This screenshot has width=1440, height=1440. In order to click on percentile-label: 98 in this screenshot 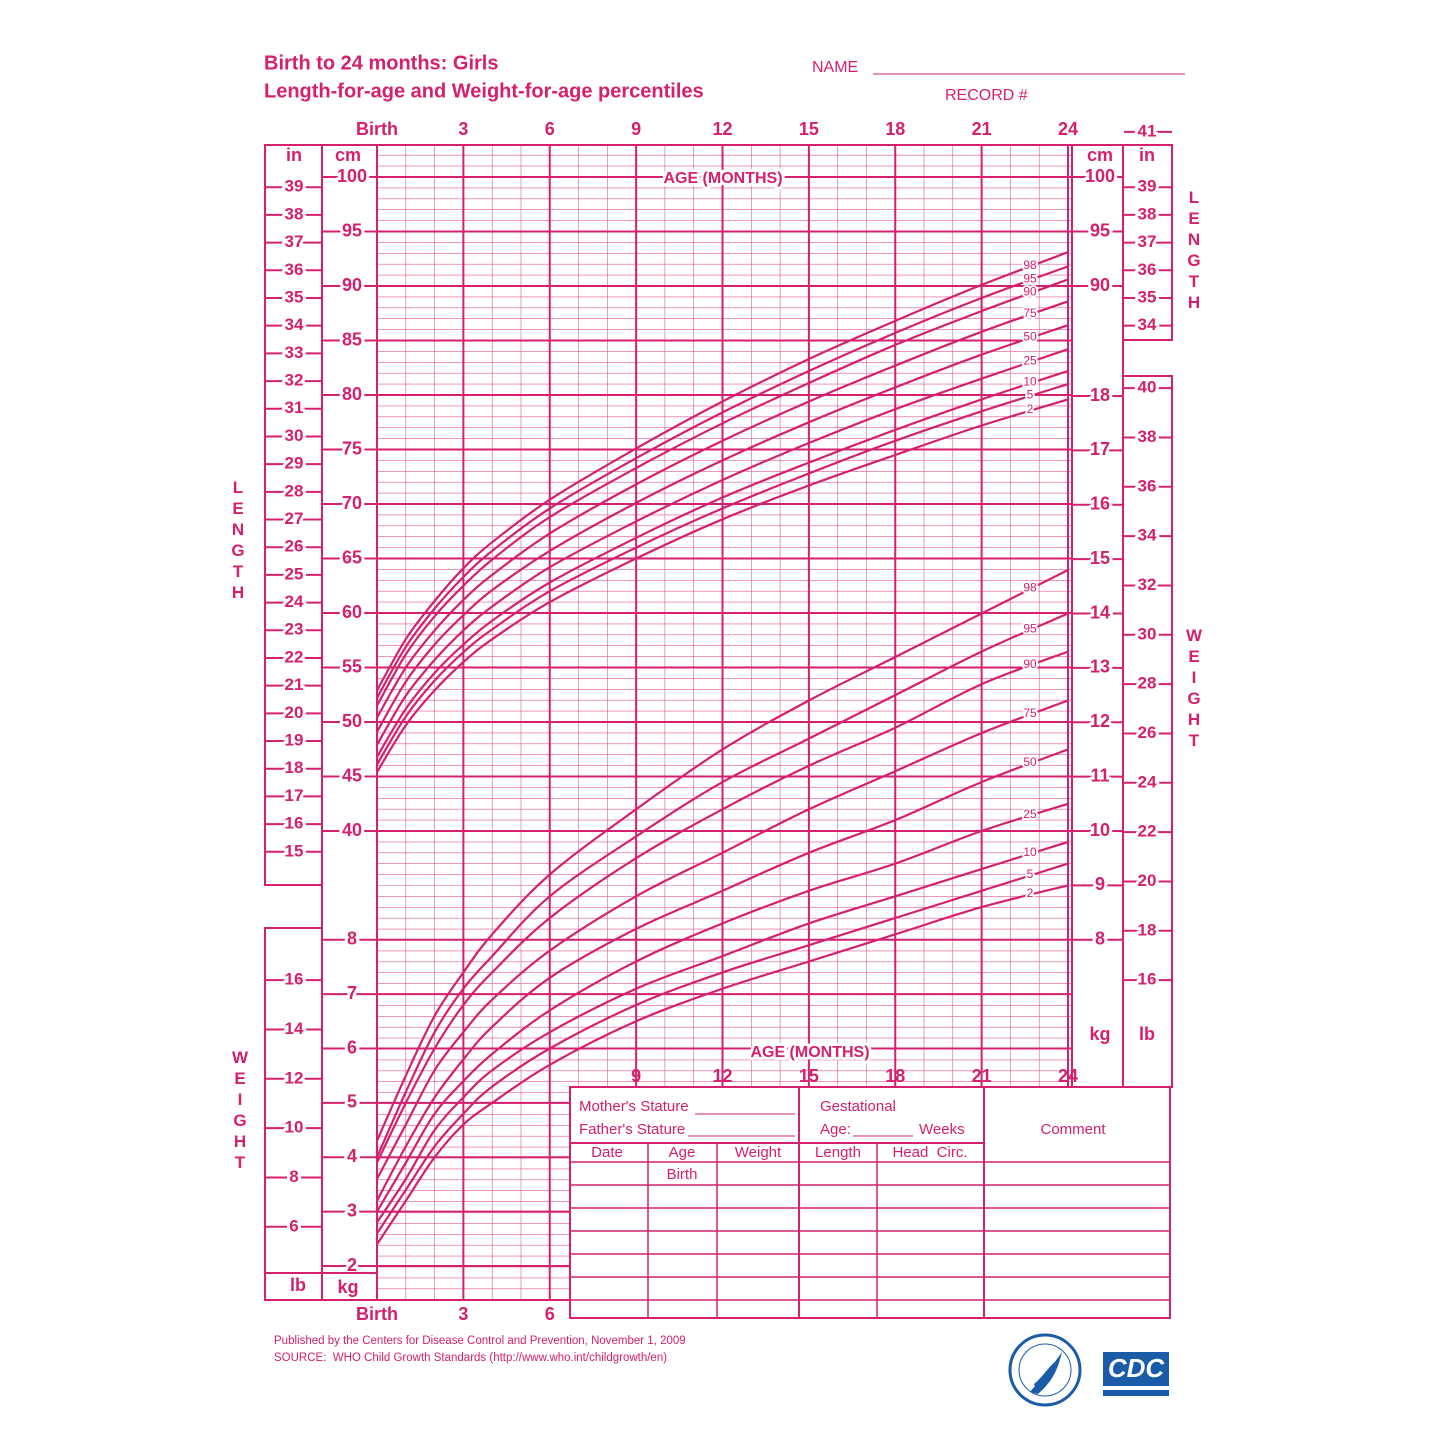, I will do `click(1030, 265)`.